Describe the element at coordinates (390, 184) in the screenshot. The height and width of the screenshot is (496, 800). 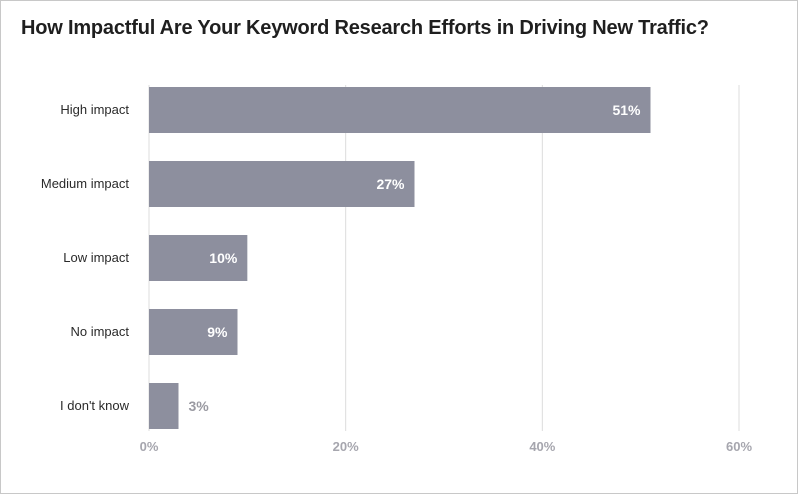
I see `value-label: 27%` at that location.